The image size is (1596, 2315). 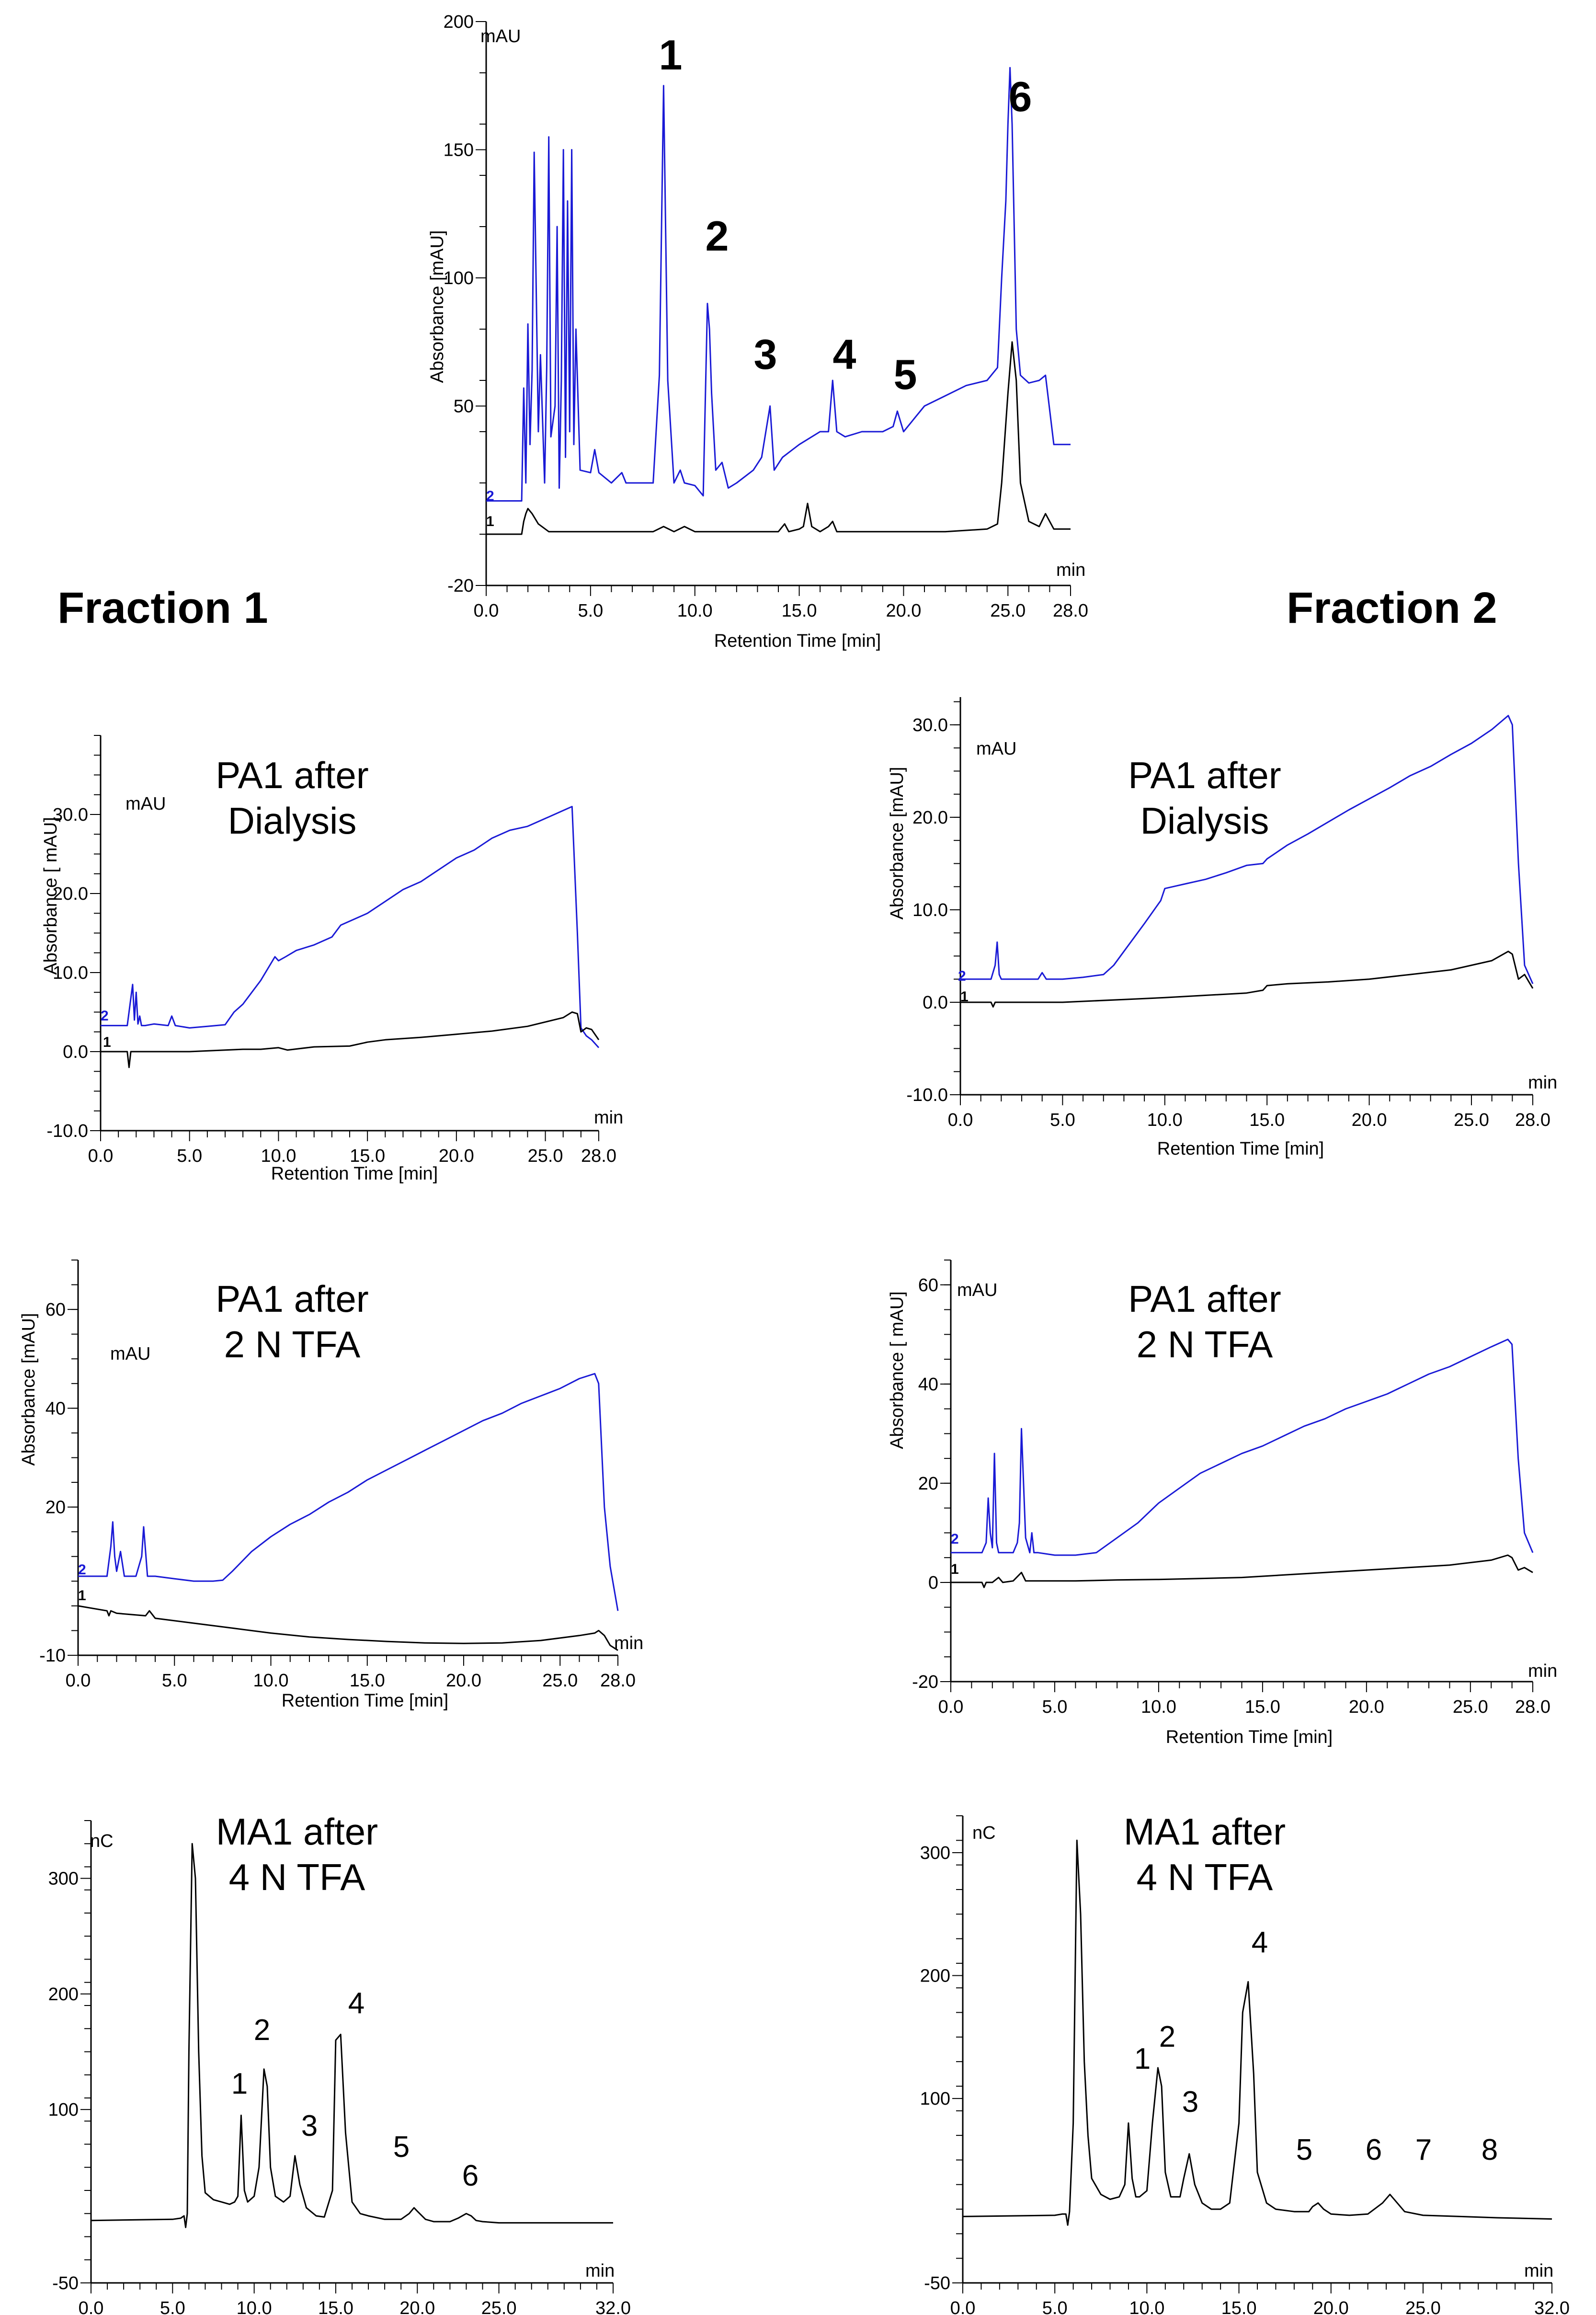 What do you see at coordinates (671, 55) in the screenshot?
I see `peak-label-1: 1` at bounding box center [671, 55].